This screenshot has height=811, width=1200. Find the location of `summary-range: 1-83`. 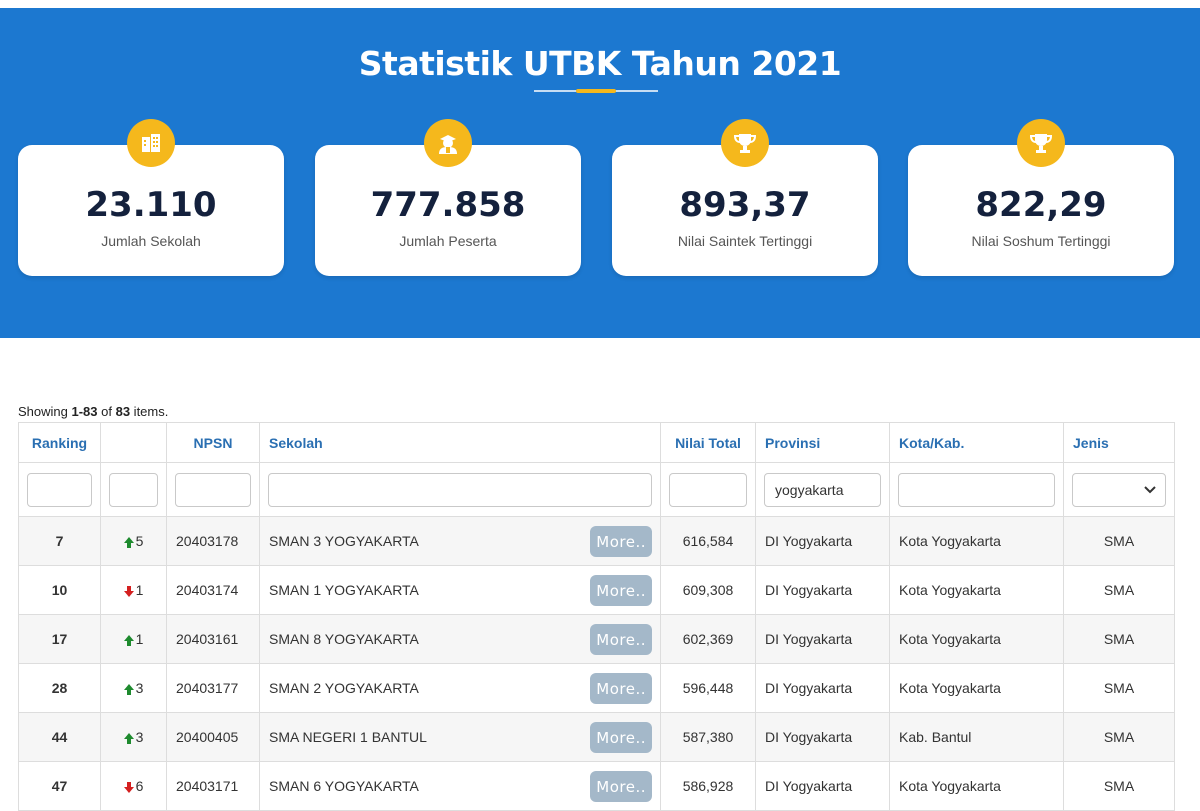

summary-range: 1-83 is located at coordinates (84, 411).